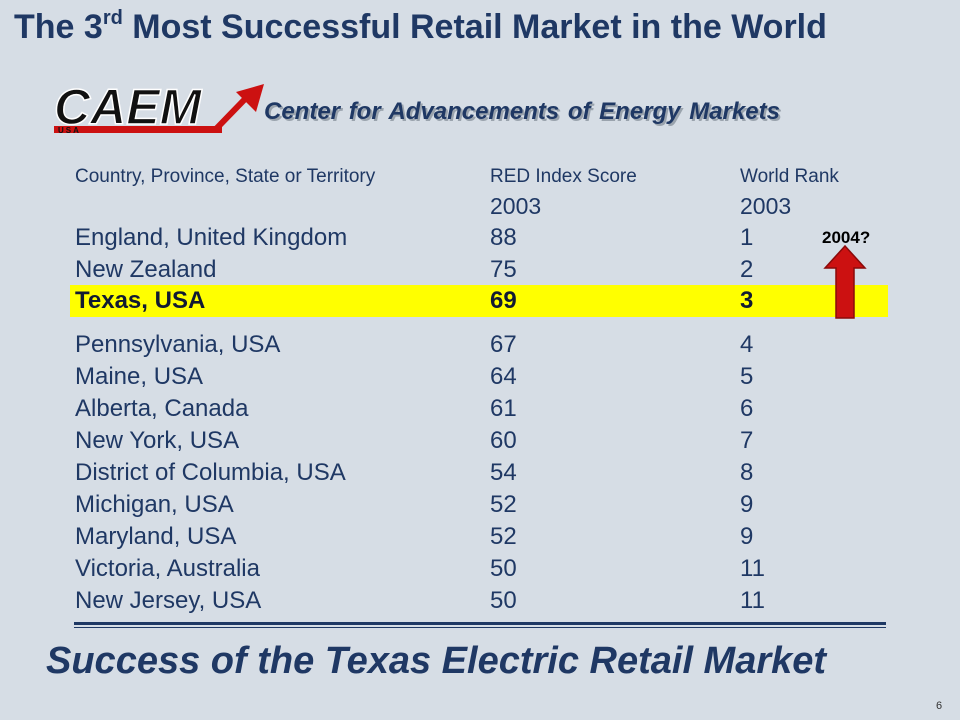 This screenshot has width=960, height=720. Describe the element at coordinates (146, 269) in the screenshot. I see `row-name: New Zealand` at that location.